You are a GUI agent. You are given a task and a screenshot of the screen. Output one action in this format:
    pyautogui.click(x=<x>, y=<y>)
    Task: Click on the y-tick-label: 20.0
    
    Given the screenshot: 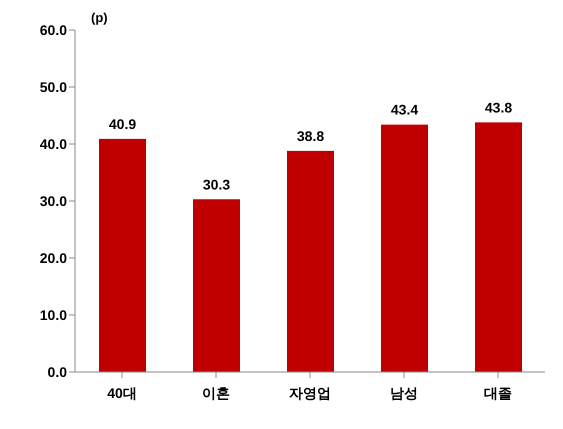 What is the action you would take?
    pyautogui.click(x=54, y=258)
    